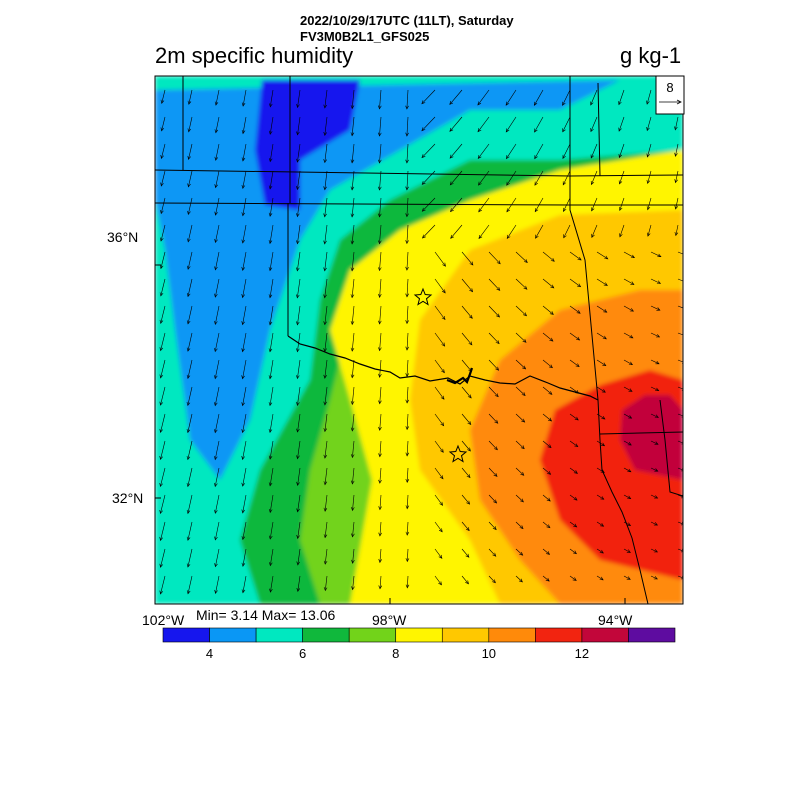 The width and height of the screenshot is (800, 805). What do you see at coordinates (419, 644) in the screenshot?
I see `colorbar: 4 6 8 10 12` at bounding box center [419, 644].